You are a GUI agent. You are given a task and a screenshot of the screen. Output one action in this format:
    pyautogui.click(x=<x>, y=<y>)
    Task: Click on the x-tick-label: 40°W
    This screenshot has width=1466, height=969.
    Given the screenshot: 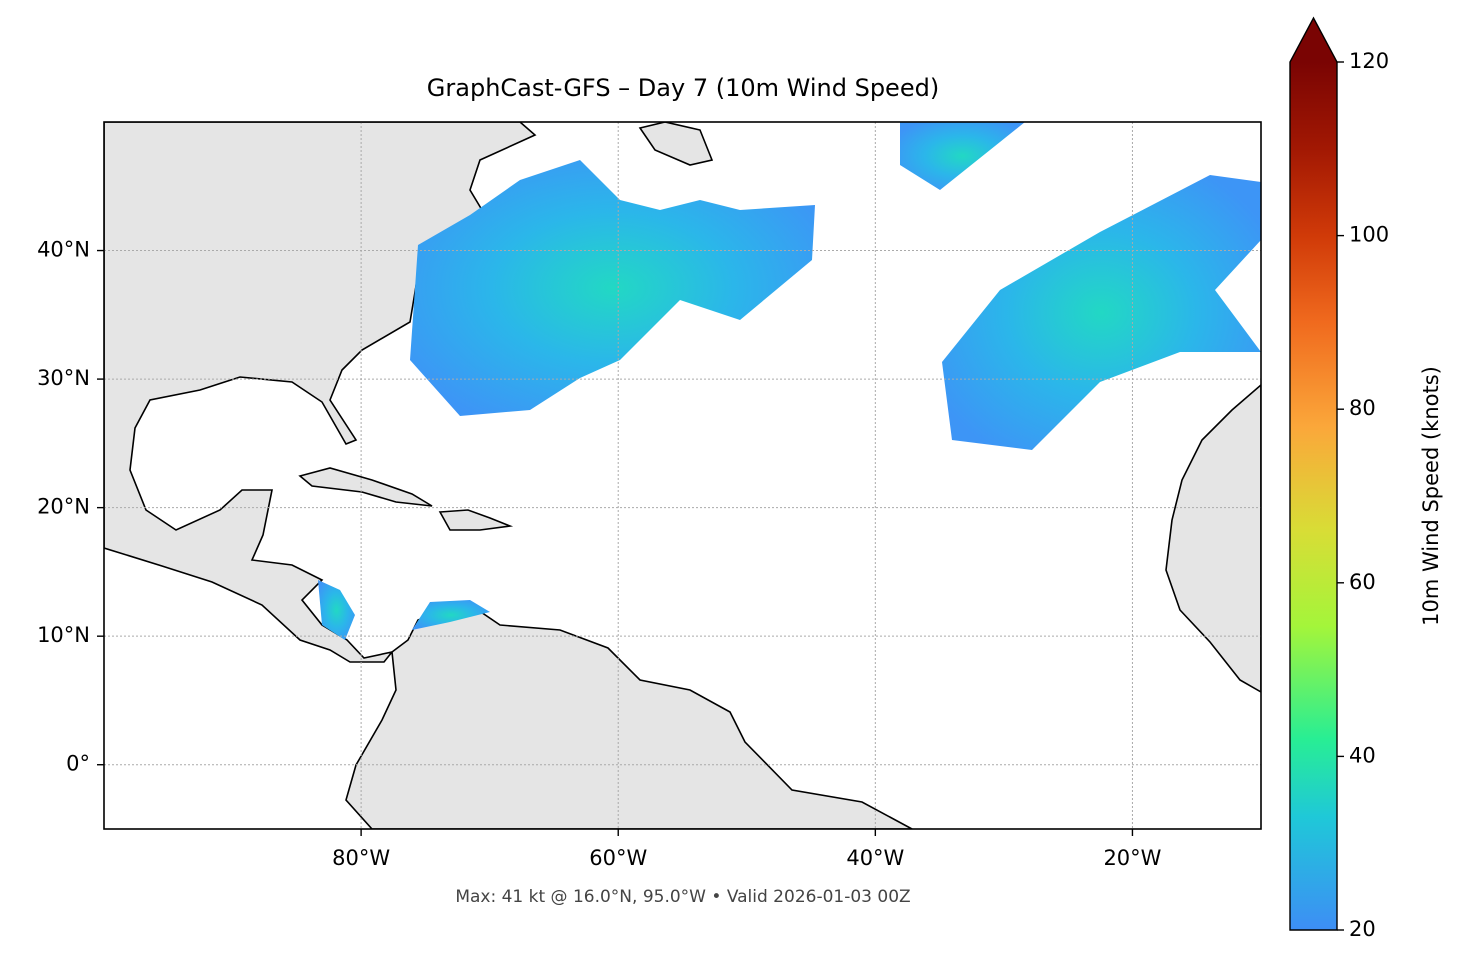 What is the action you would take?
    pyautogui.click(x=875, y=858)
    